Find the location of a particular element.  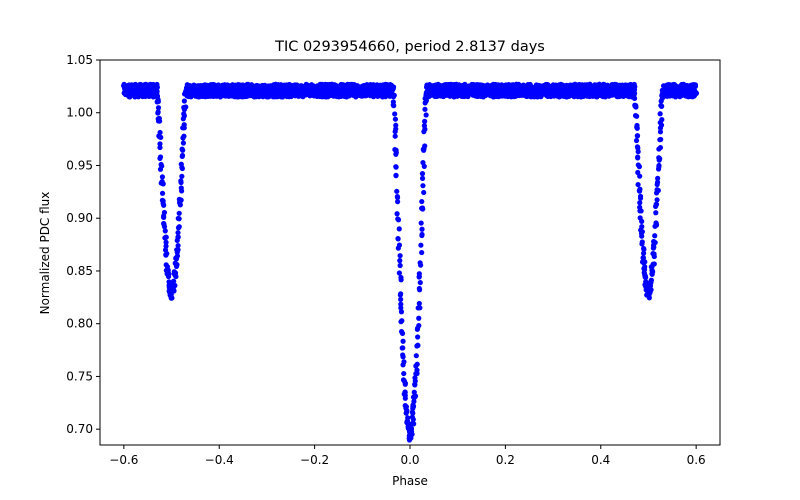

chart-title: TIC 0293954660, period 2.8137 days is located at coordinates (409, 47).